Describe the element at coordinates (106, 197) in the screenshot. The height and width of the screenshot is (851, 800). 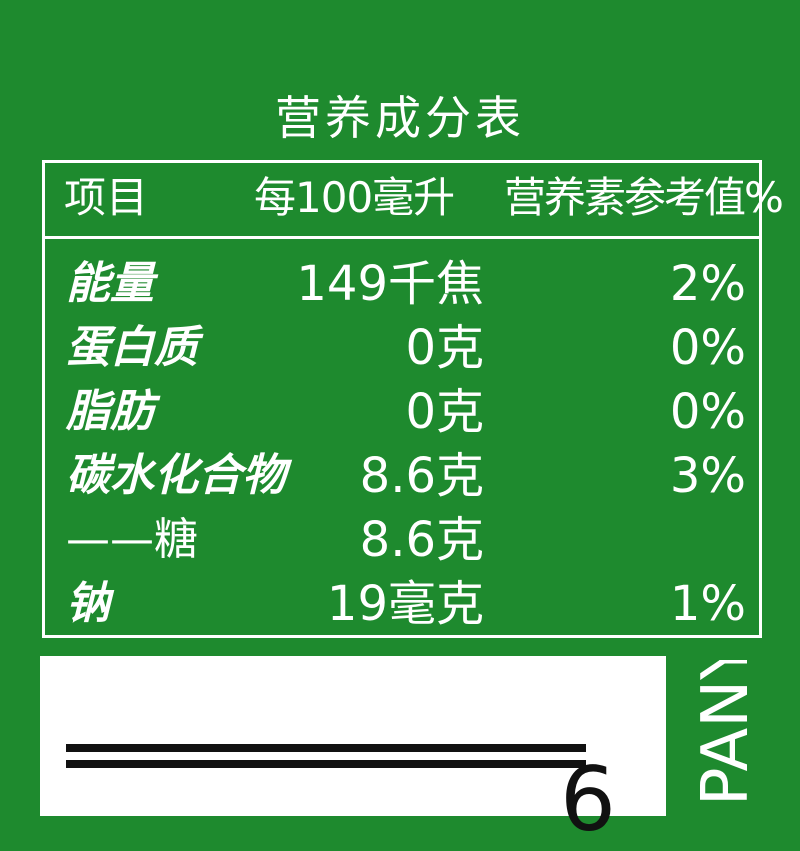
I see `header-item: 项目` at that location.